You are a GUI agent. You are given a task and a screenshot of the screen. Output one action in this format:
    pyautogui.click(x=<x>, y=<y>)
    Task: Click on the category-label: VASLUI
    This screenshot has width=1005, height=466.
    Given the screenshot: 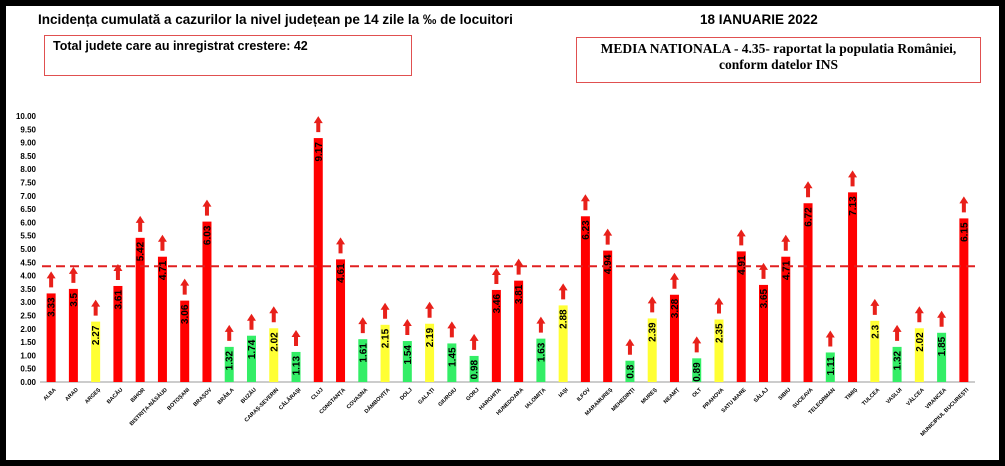 What is the action you would take?
    pyautogui.click(x=894, y=396)
    